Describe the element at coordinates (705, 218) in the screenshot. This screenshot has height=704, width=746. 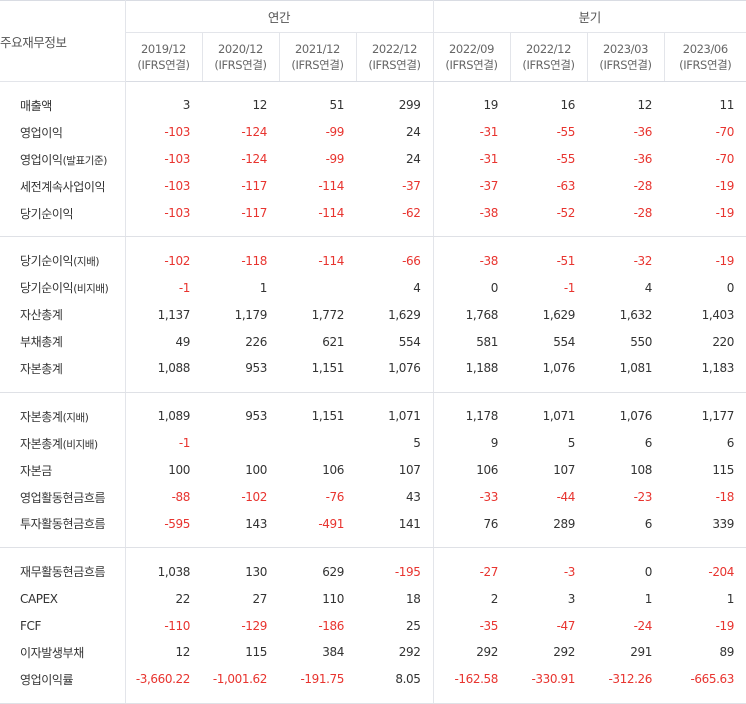
I see `value-cell: -19` at that location.